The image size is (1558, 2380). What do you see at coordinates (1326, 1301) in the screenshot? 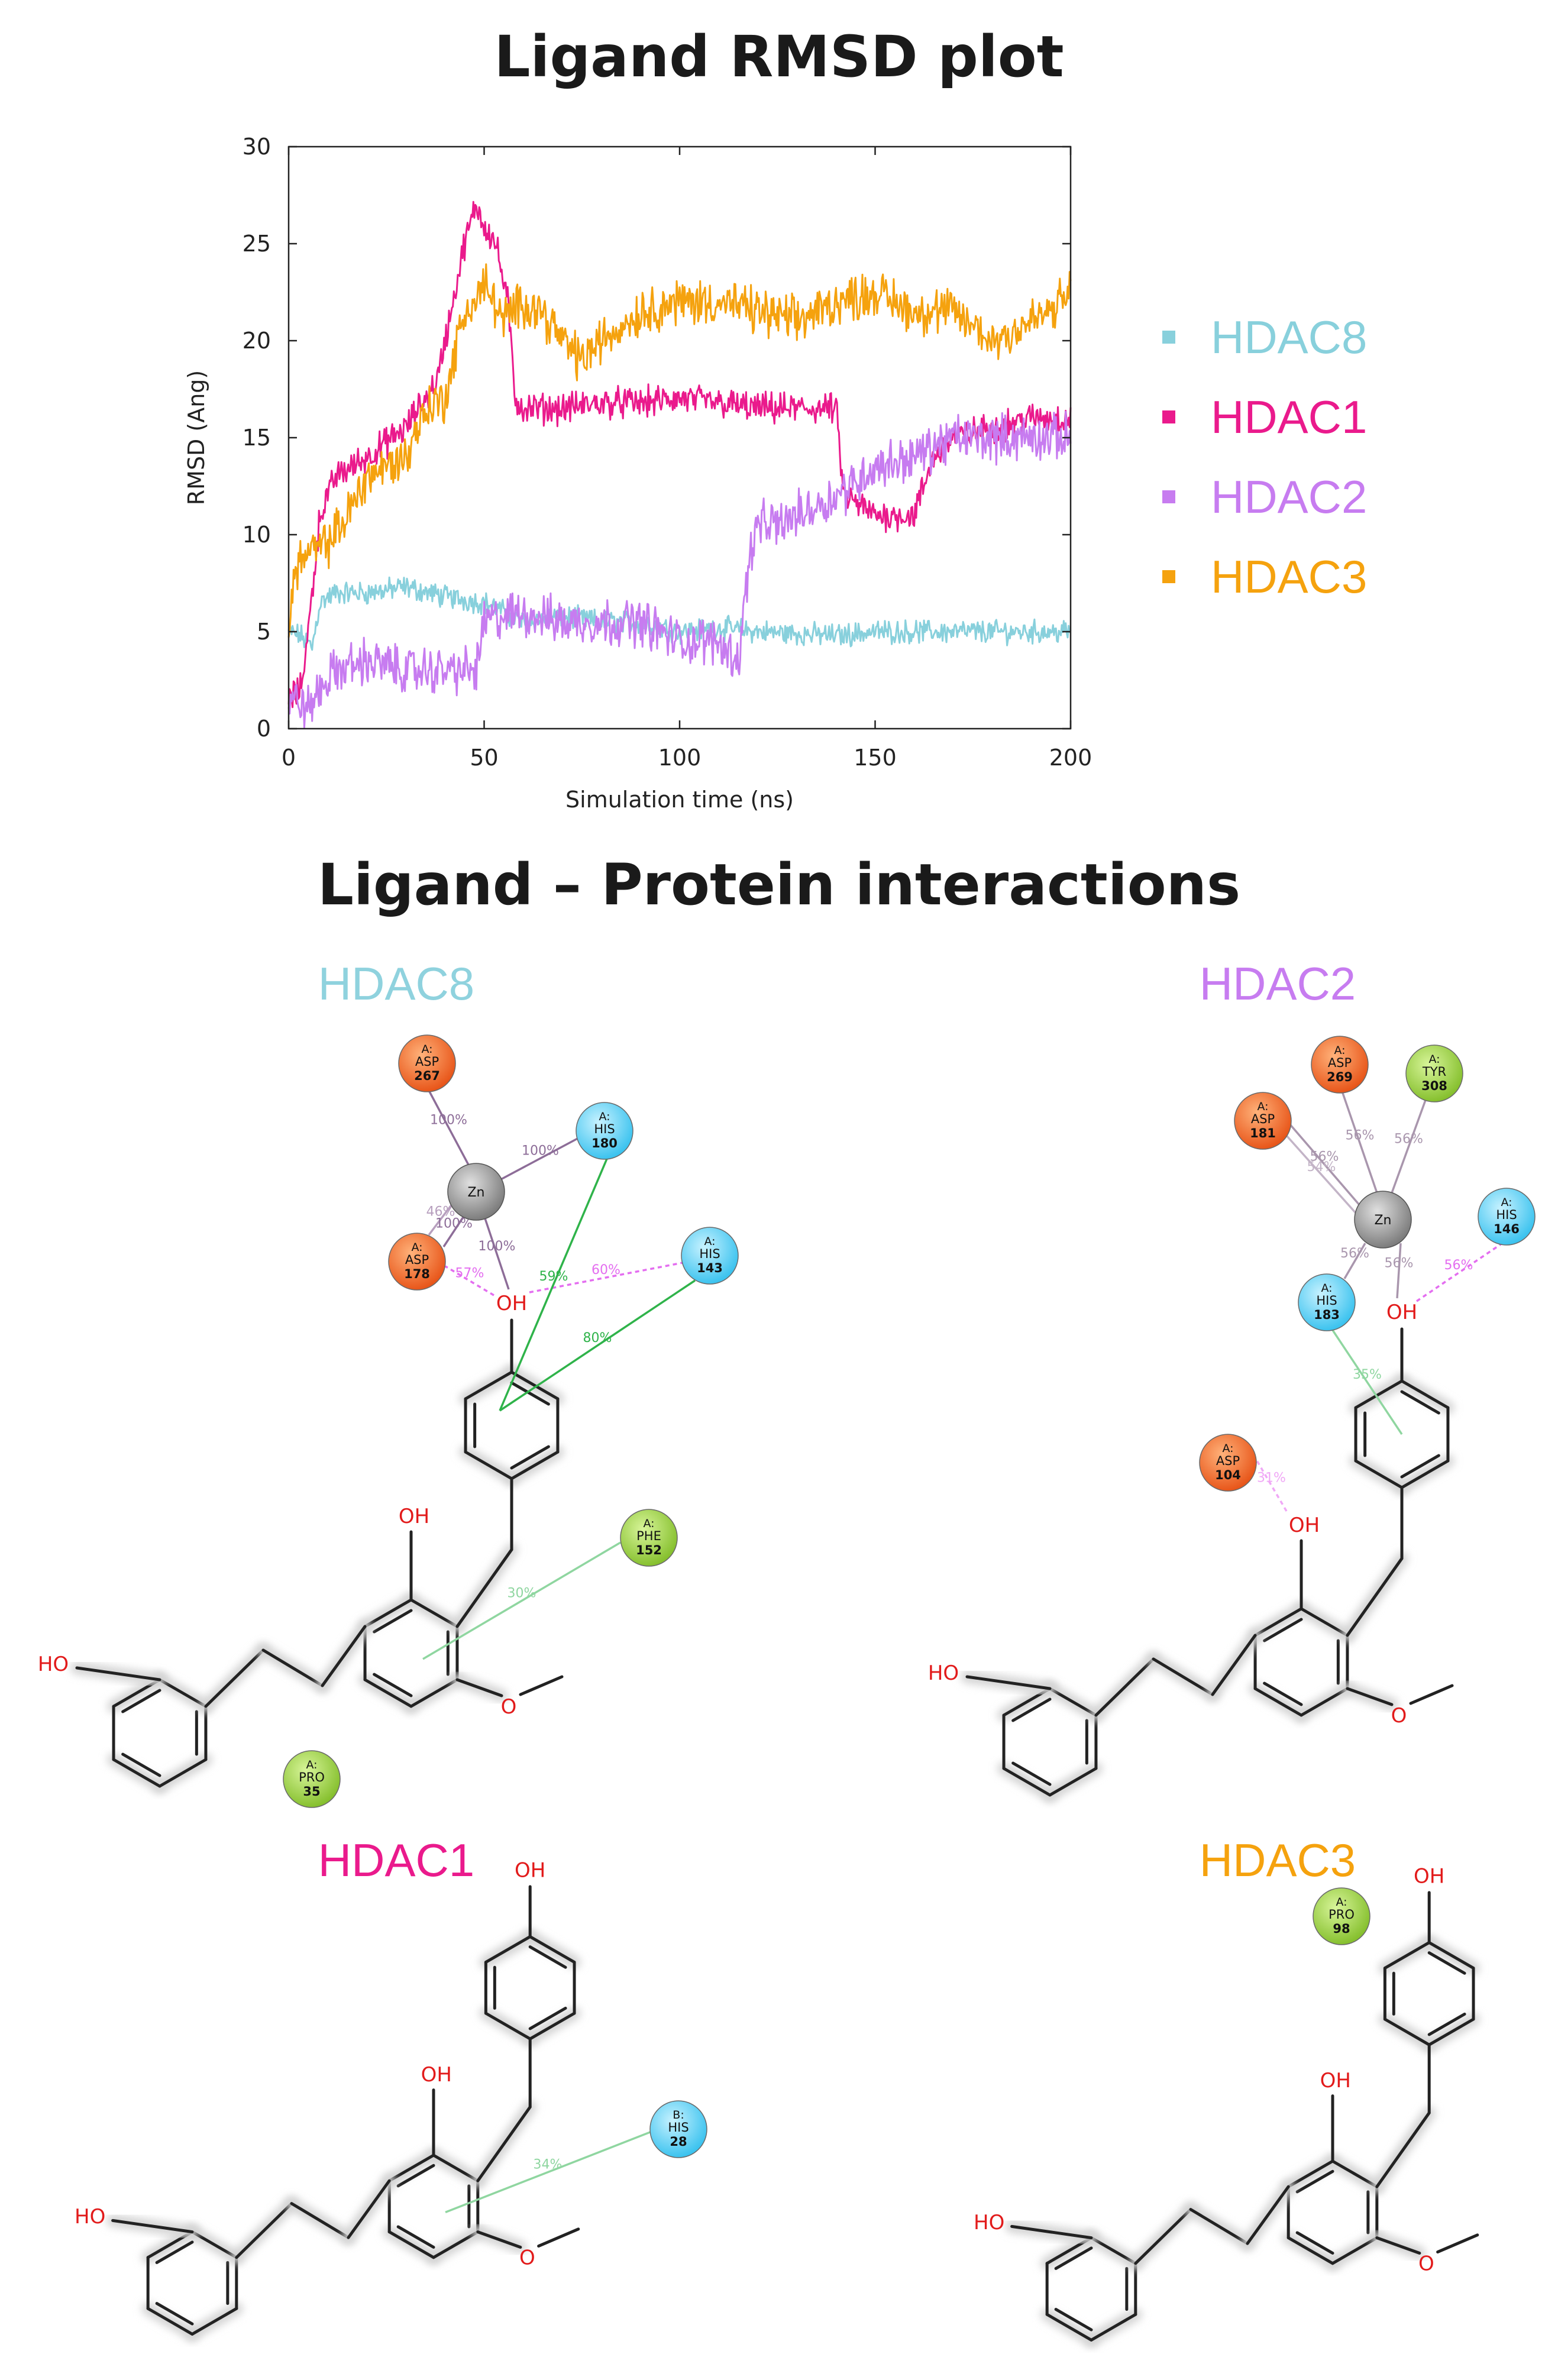
I see `residue-name: HIS` at bounding box center [1326, 1301].